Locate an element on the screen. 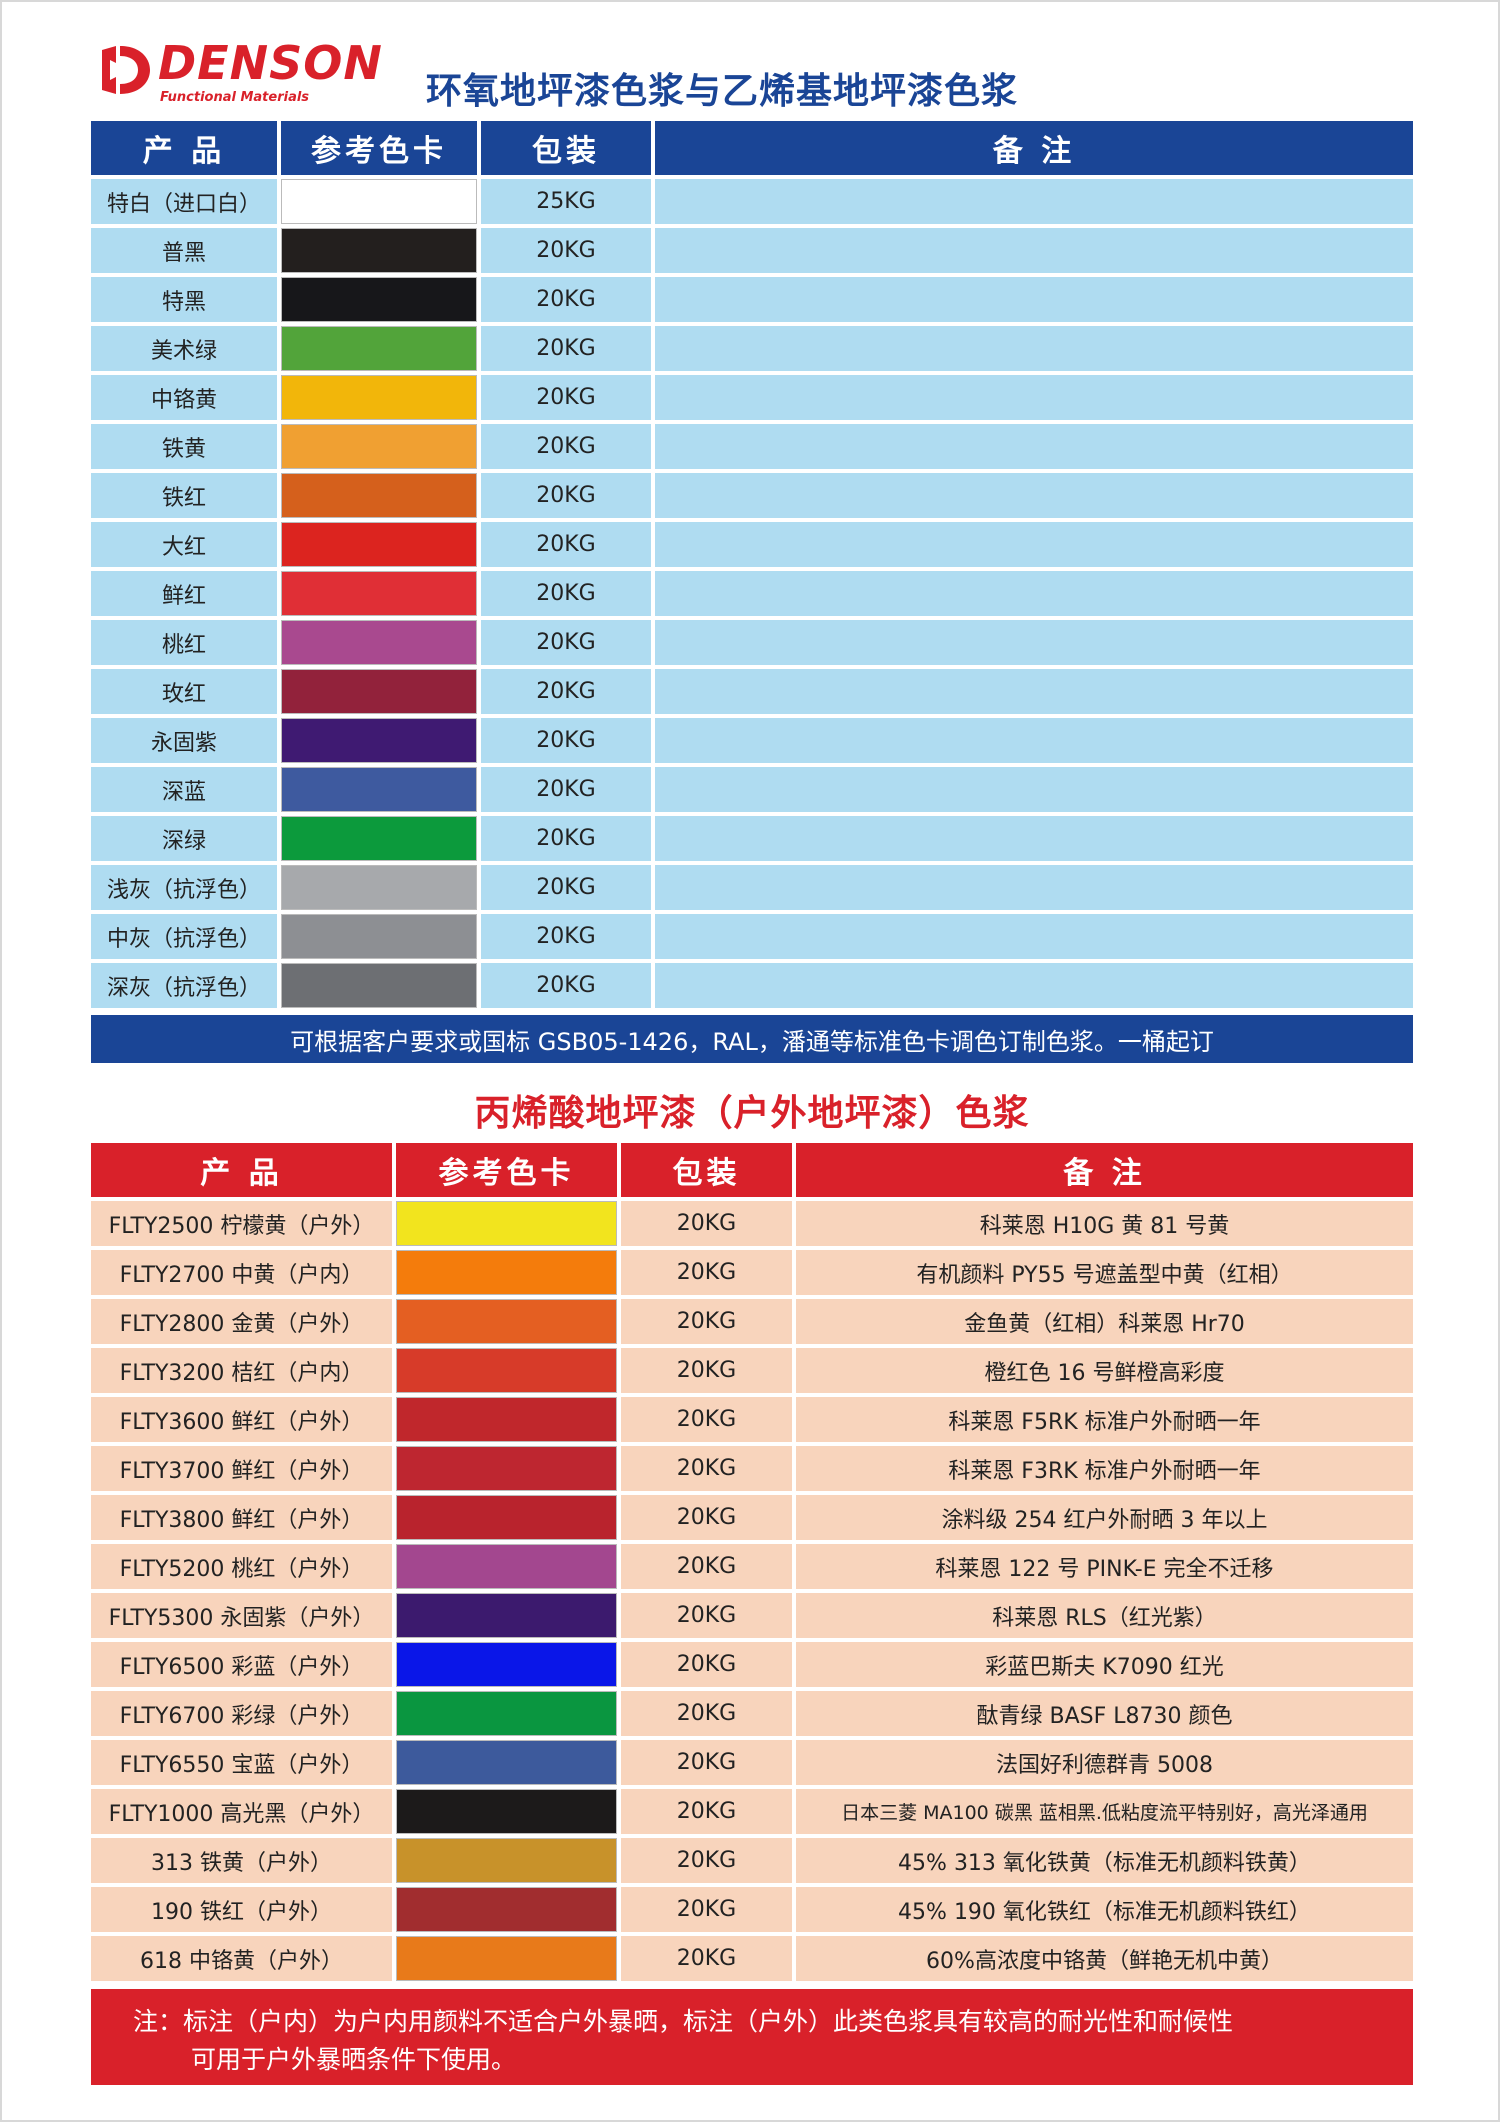  product-name: 浅灰（抗浮色） is located at coordinates (184, 887).